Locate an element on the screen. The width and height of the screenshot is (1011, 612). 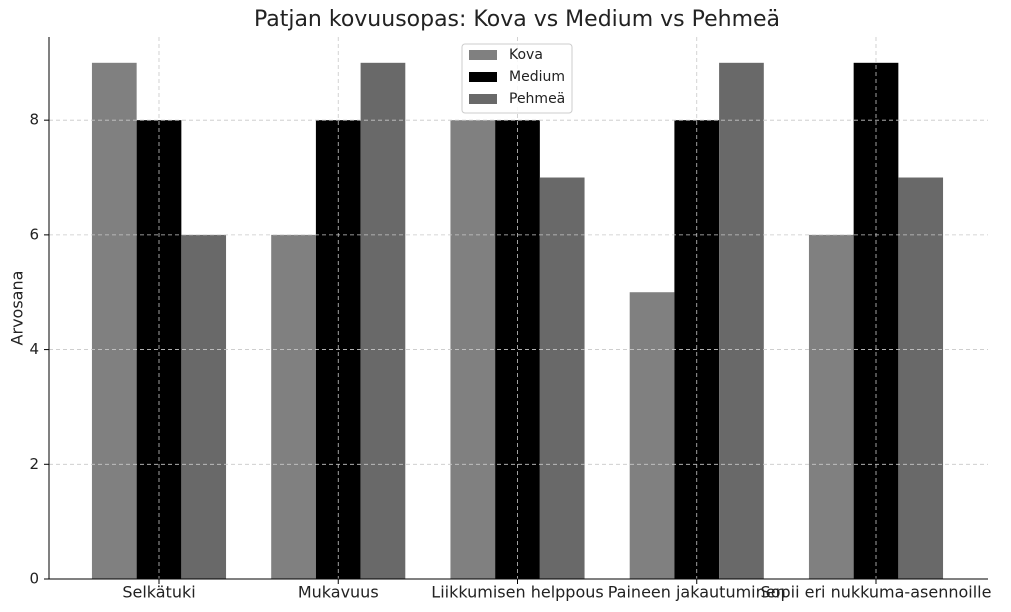
x-tick-label: Selkätuki is located at coordinates (158, 592).